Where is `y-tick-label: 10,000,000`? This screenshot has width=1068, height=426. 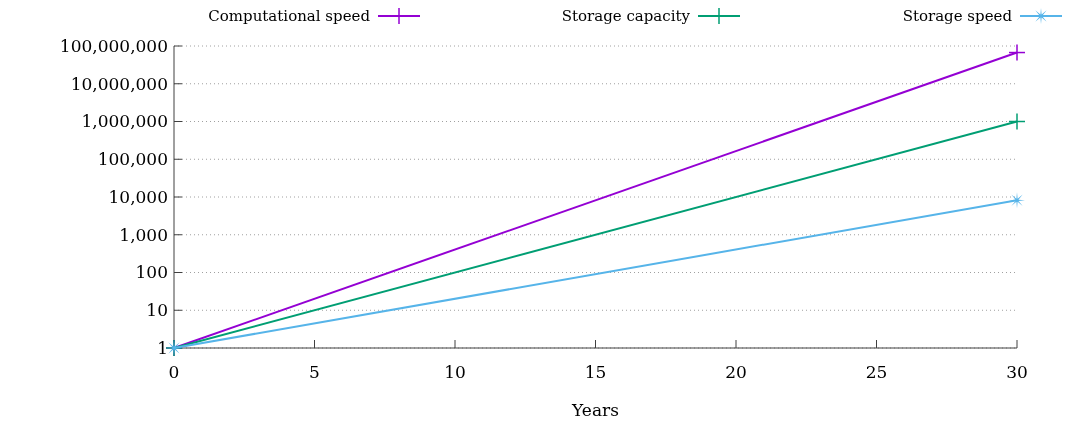
y-tick-label: 10,000,000 is located at coordinates (119, 83).